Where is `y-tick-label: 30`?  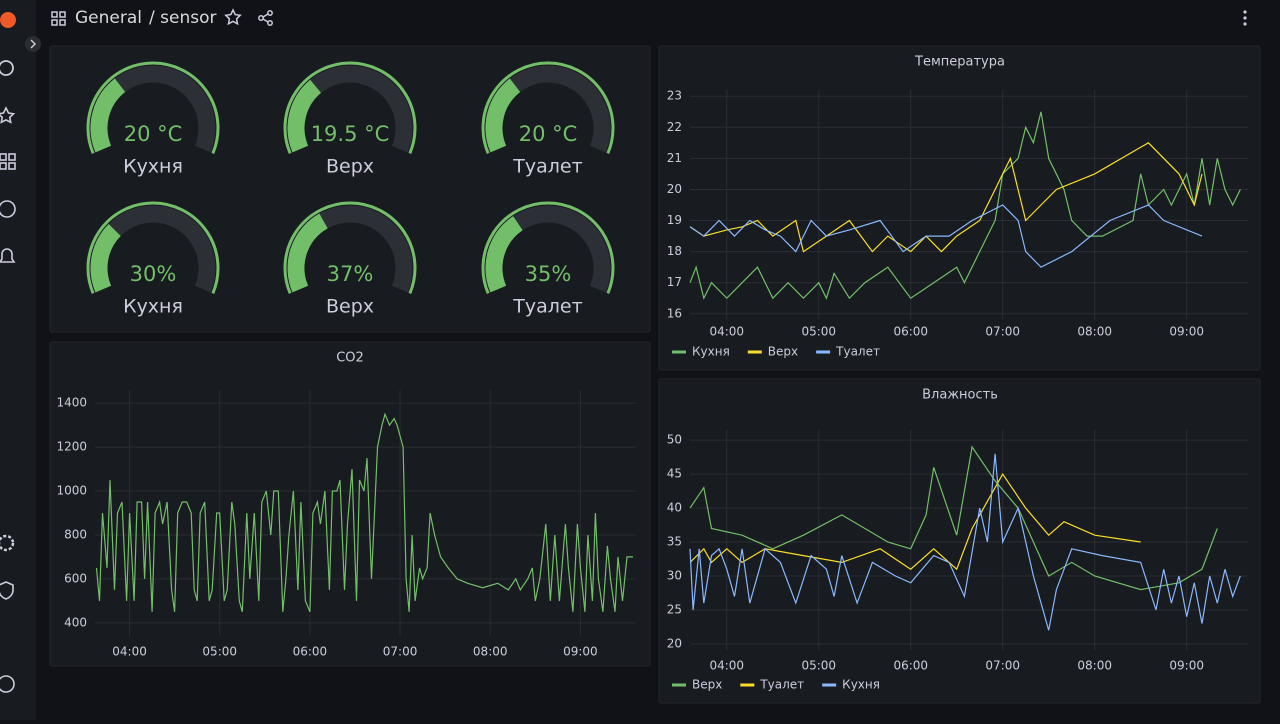
y-tick-label: 30 is located at coordinates (674, 575).